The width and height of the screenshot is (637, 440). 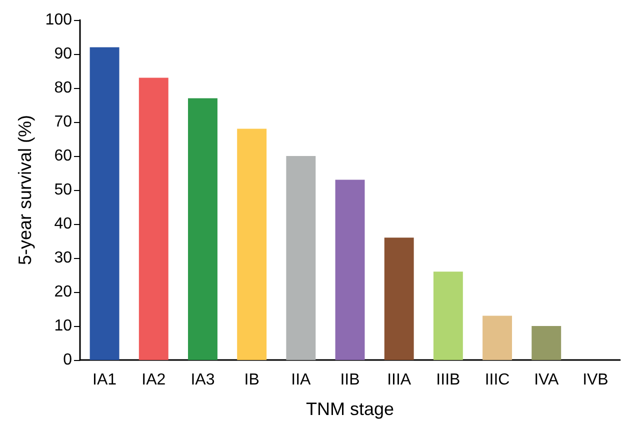 I want to click on y-tick-label: 10, so click(x=63, y=326).